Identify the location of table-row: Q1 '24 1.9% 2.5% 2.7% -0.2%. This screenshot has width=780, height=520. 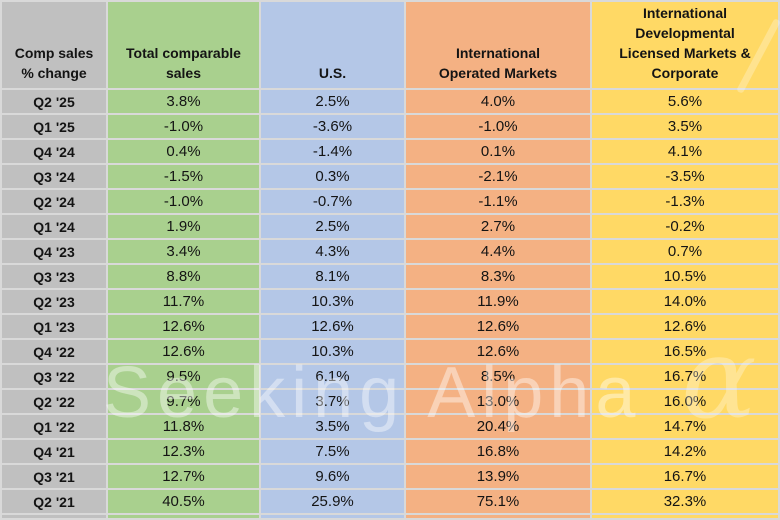
(390, 226).